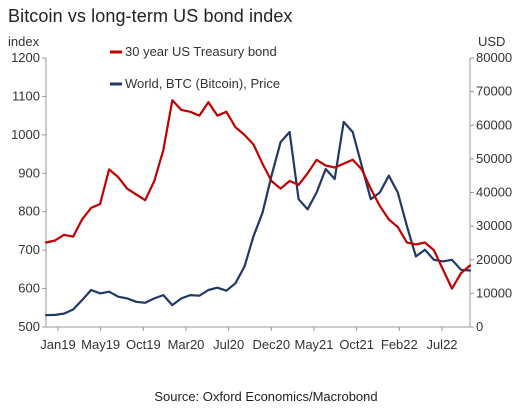 The height and width of the screenshot is (416, 532). What do you see at coordinates (202, 83) in the screenshot?
I see `legend-btc-label: World, BTC (Bitcoin), Price` at bounding box center [202, 83].